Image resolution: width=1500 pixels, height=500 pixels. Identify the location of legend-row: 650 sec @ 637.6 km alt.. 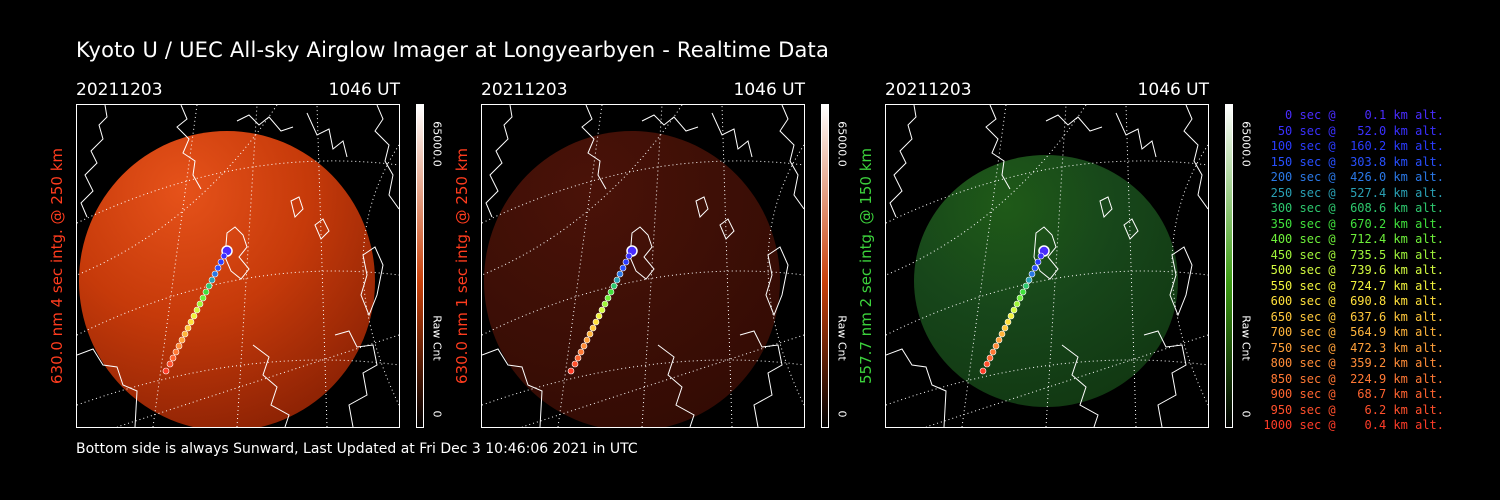
(1353, 316).